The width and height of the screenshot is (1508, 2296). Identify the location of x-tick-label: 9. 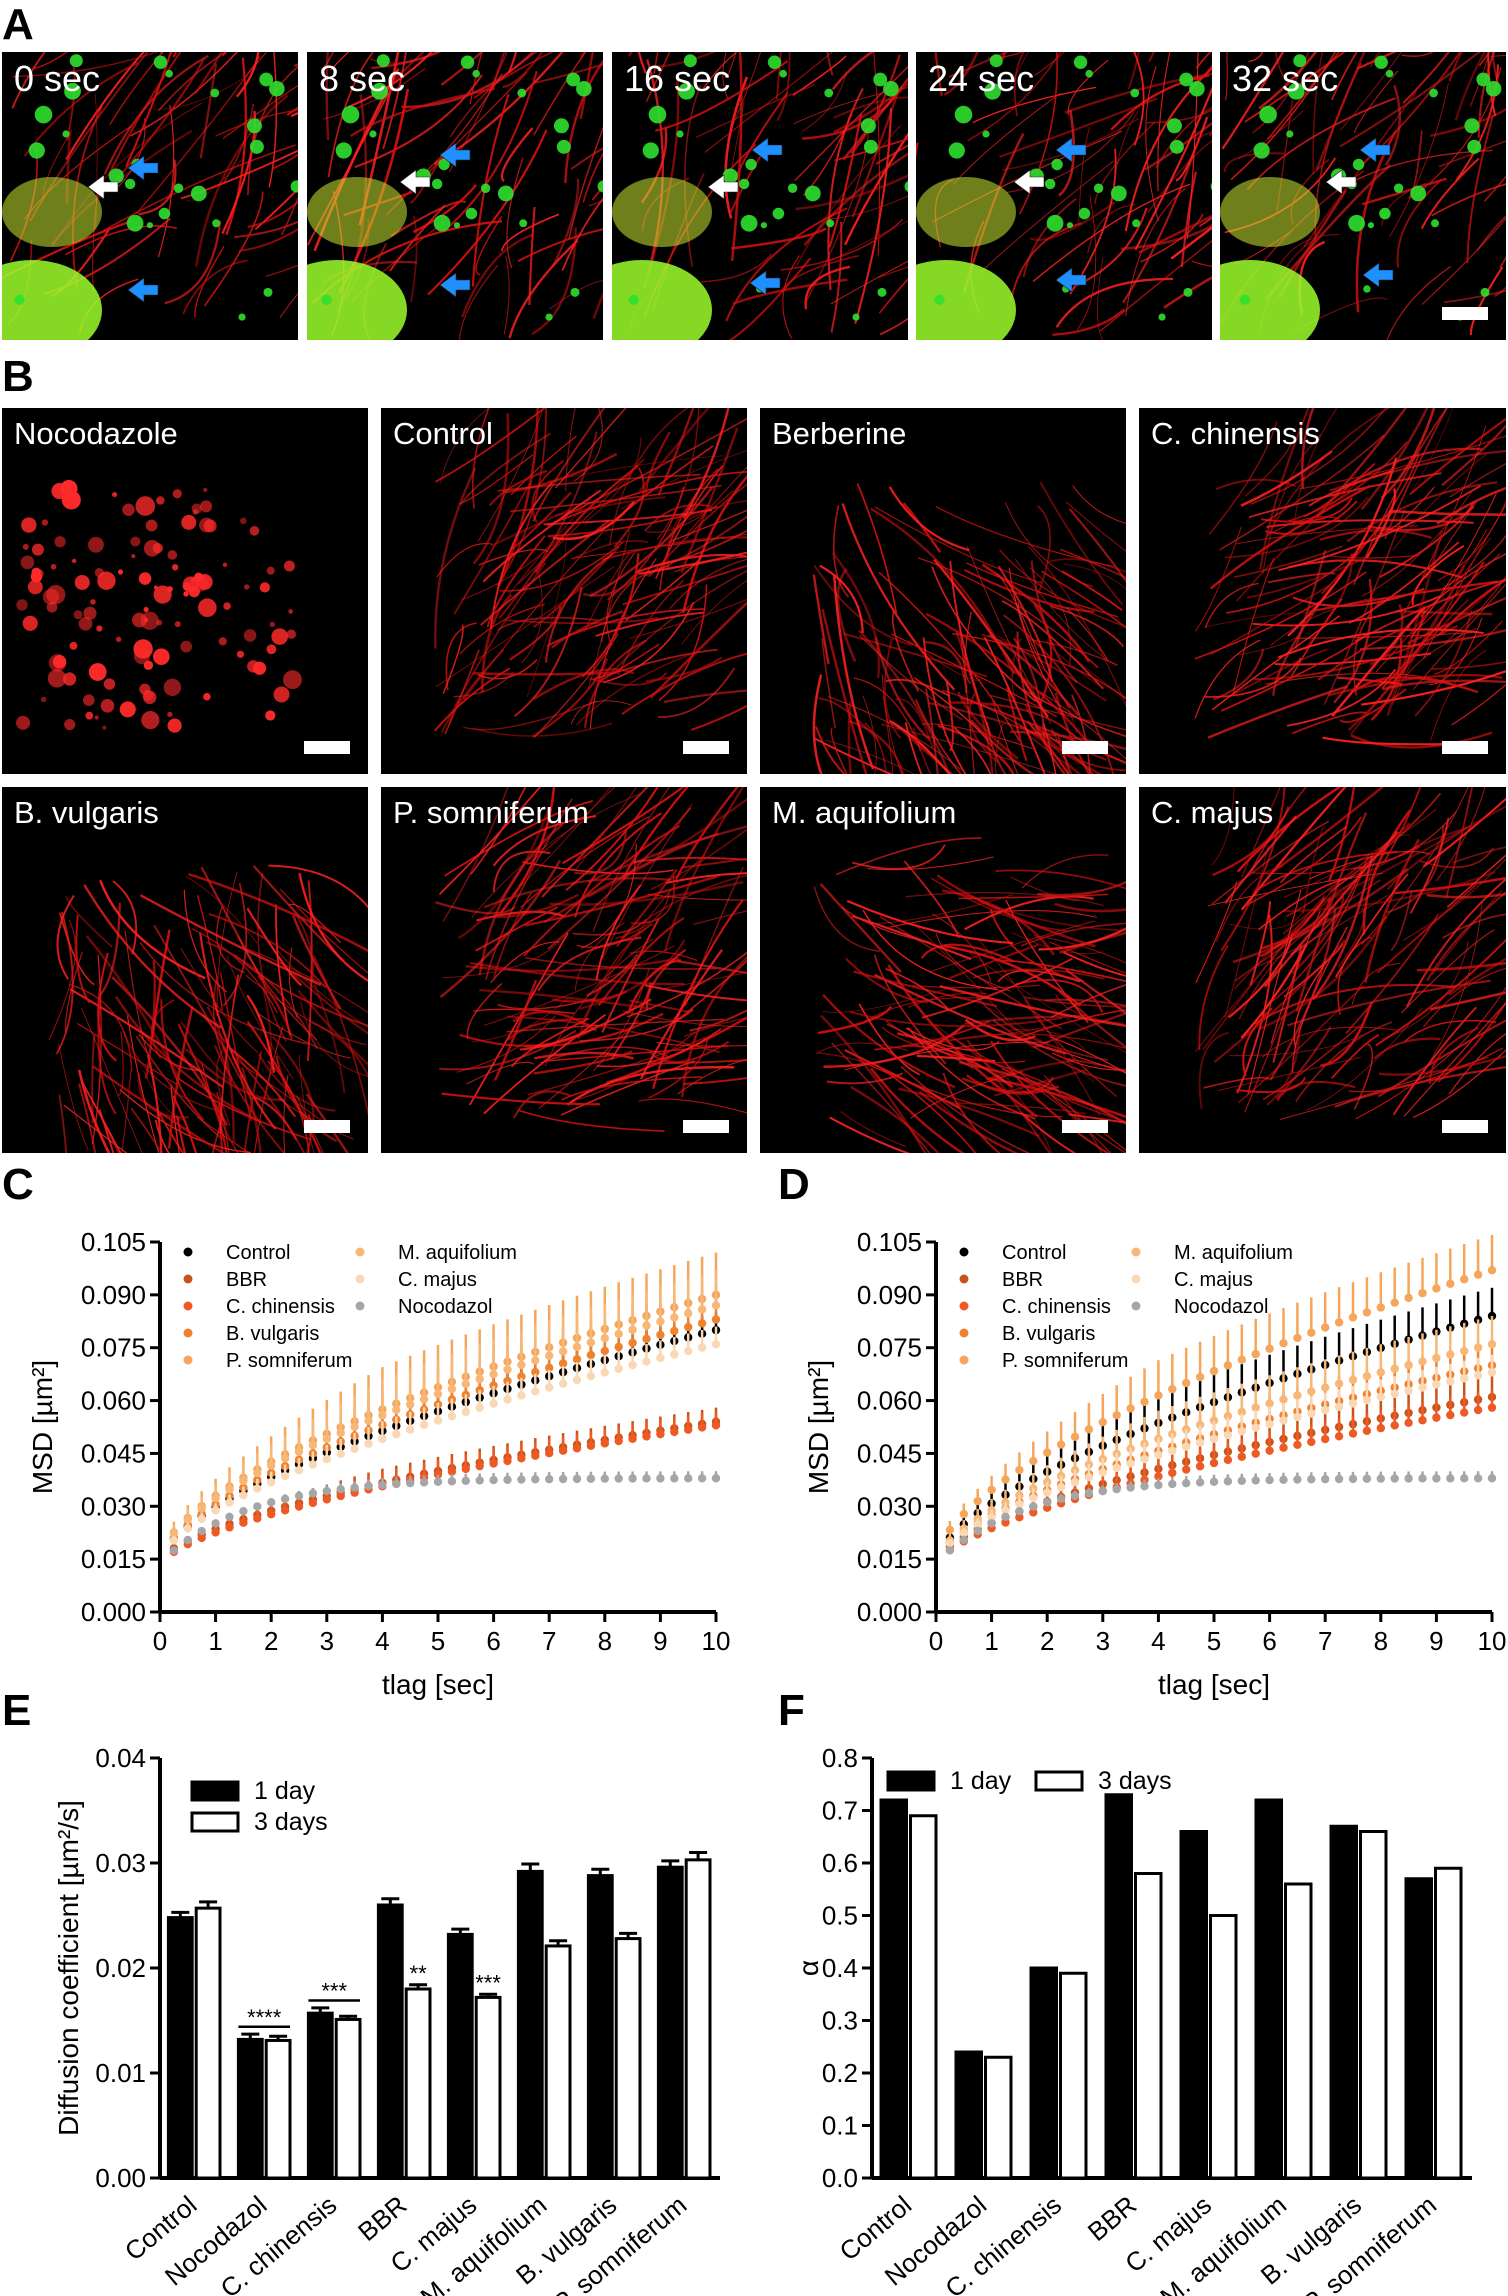
(1436, 1641).